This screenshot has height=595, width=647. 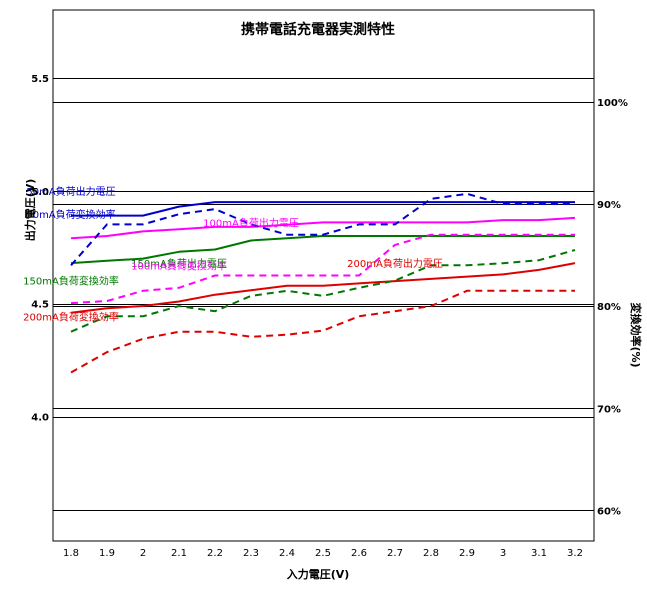 I want to click on series-label-6: 150mA負荷変換効率, so click(x=71, y=281).